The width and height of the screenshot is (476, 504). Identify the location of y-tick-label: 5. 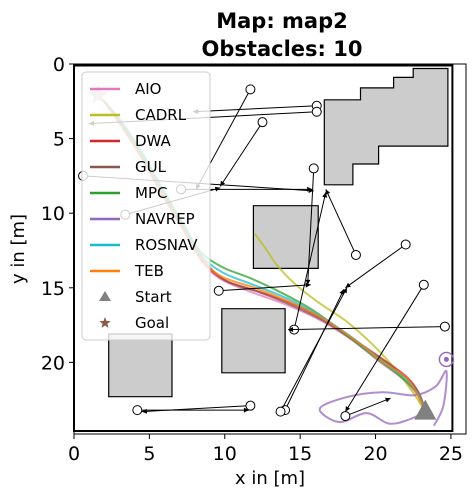
(59, 140).